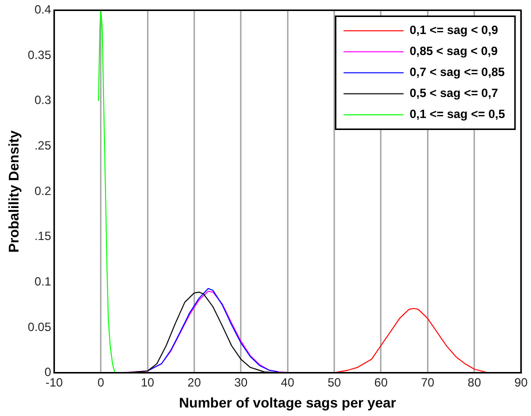 Image resolution: width=531 pixels, height=416 pixels. I want to click on y-tick-label: .15, so click(43, 236).